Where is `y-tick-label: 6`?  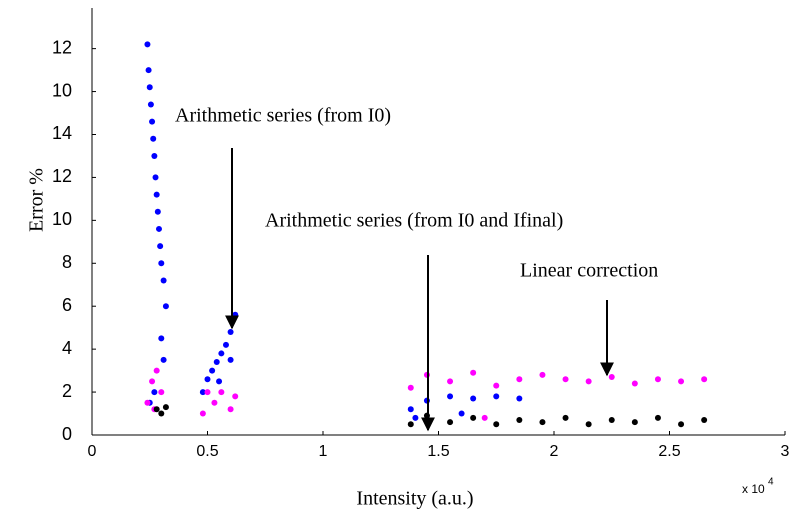 y-tick-label: 6 is located at coordinates (67, 305).